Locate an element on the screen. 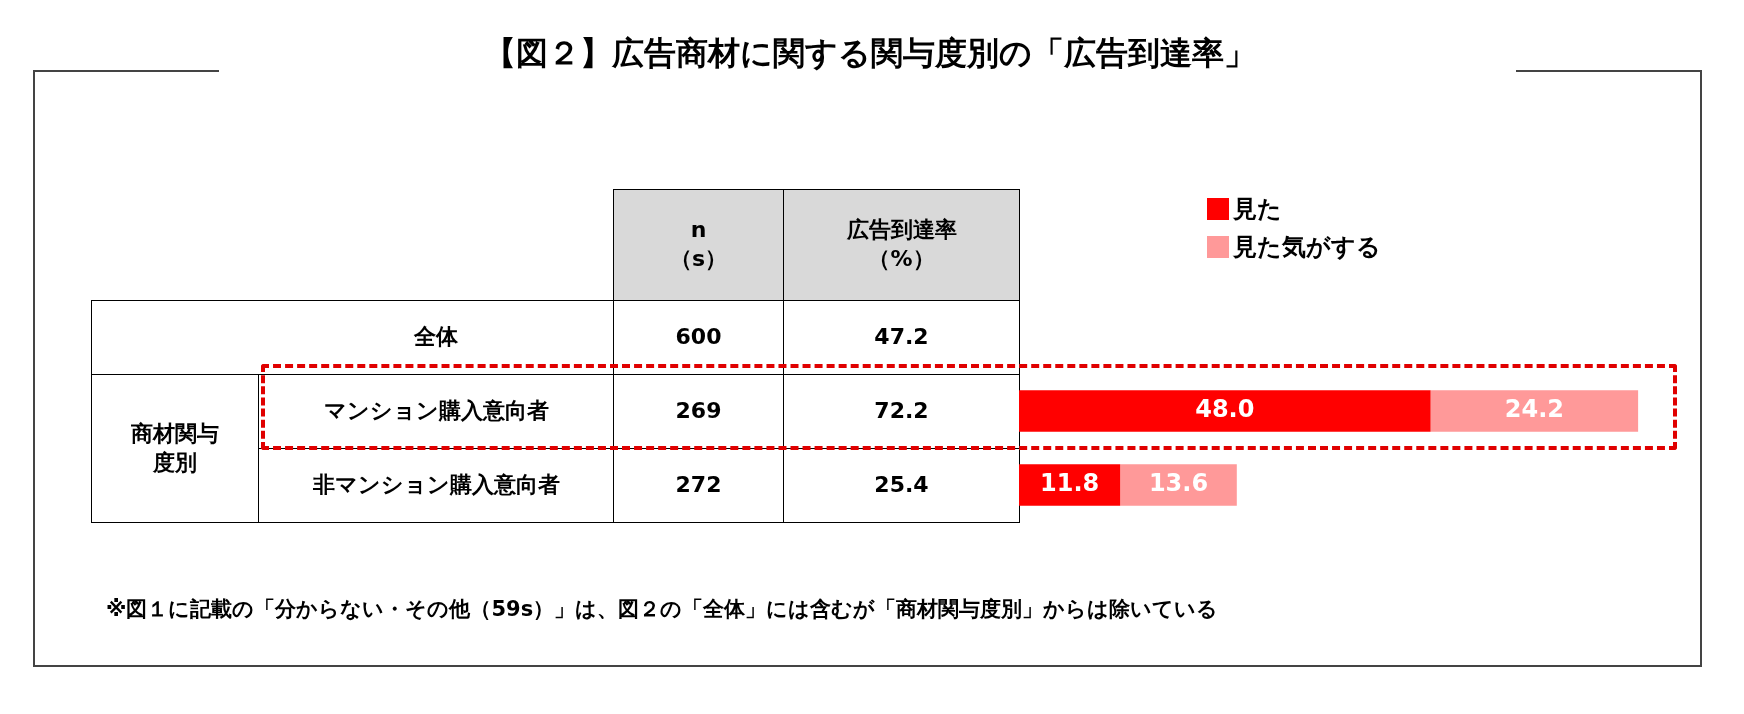 This screenshot has width=1744, height=714. legend-label: 見た is located at coordinates (1257, 209).